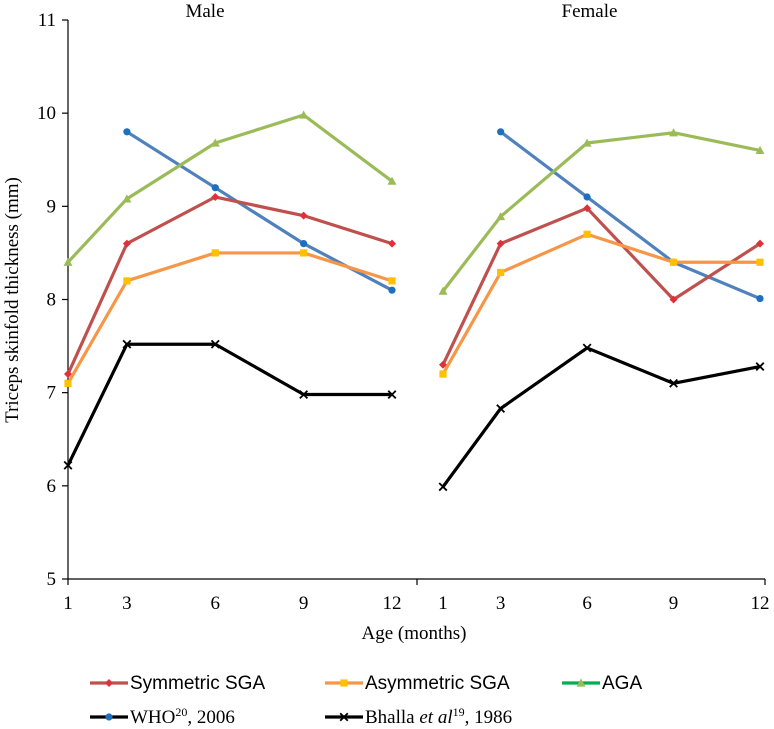 The image size is (774, 729). What do you see at coordinates (182, 716) in the screenshot?
I see `legend-label: WHO20, 2006` at bounding box center [182, 716].